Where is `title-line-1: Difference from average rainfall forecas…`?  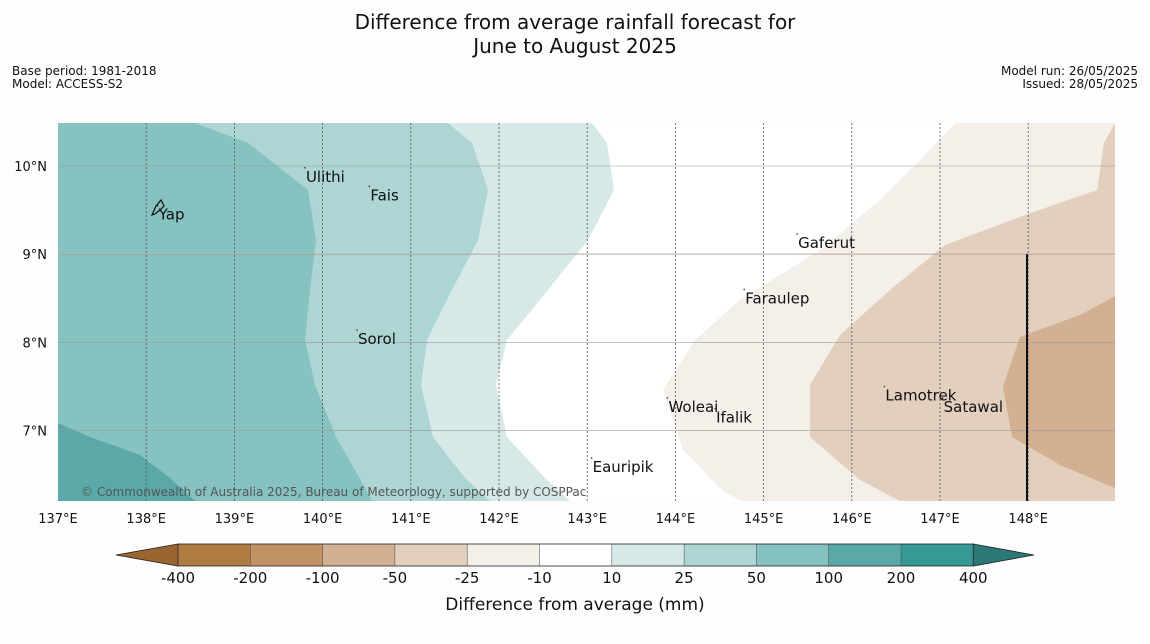
title-line-1: Difference from average rainfall forecas… is located at coordinates (575, 22).